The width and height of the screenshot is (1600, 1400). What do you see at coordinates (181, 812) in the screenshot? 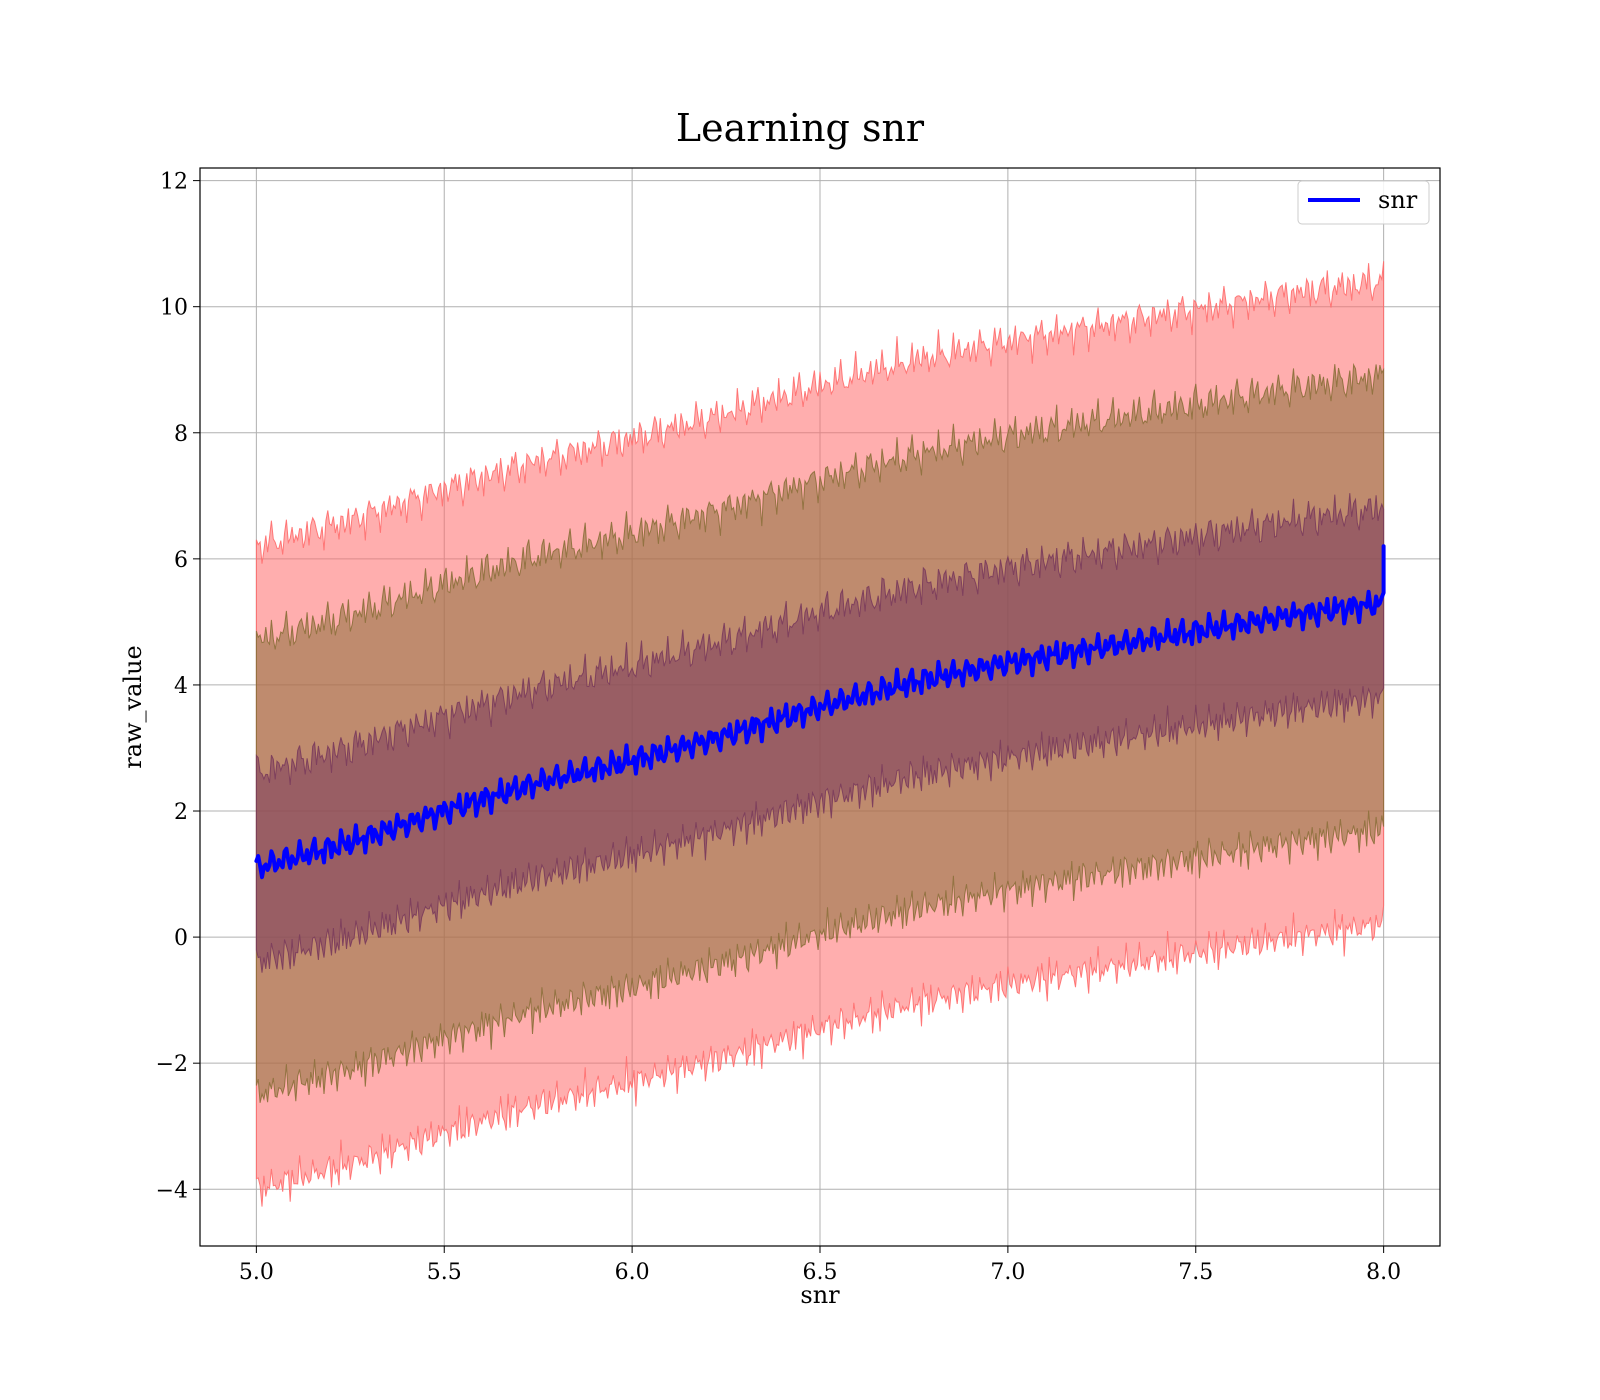
I see `y-tick-label: 2` at bounding box center [181, 812].